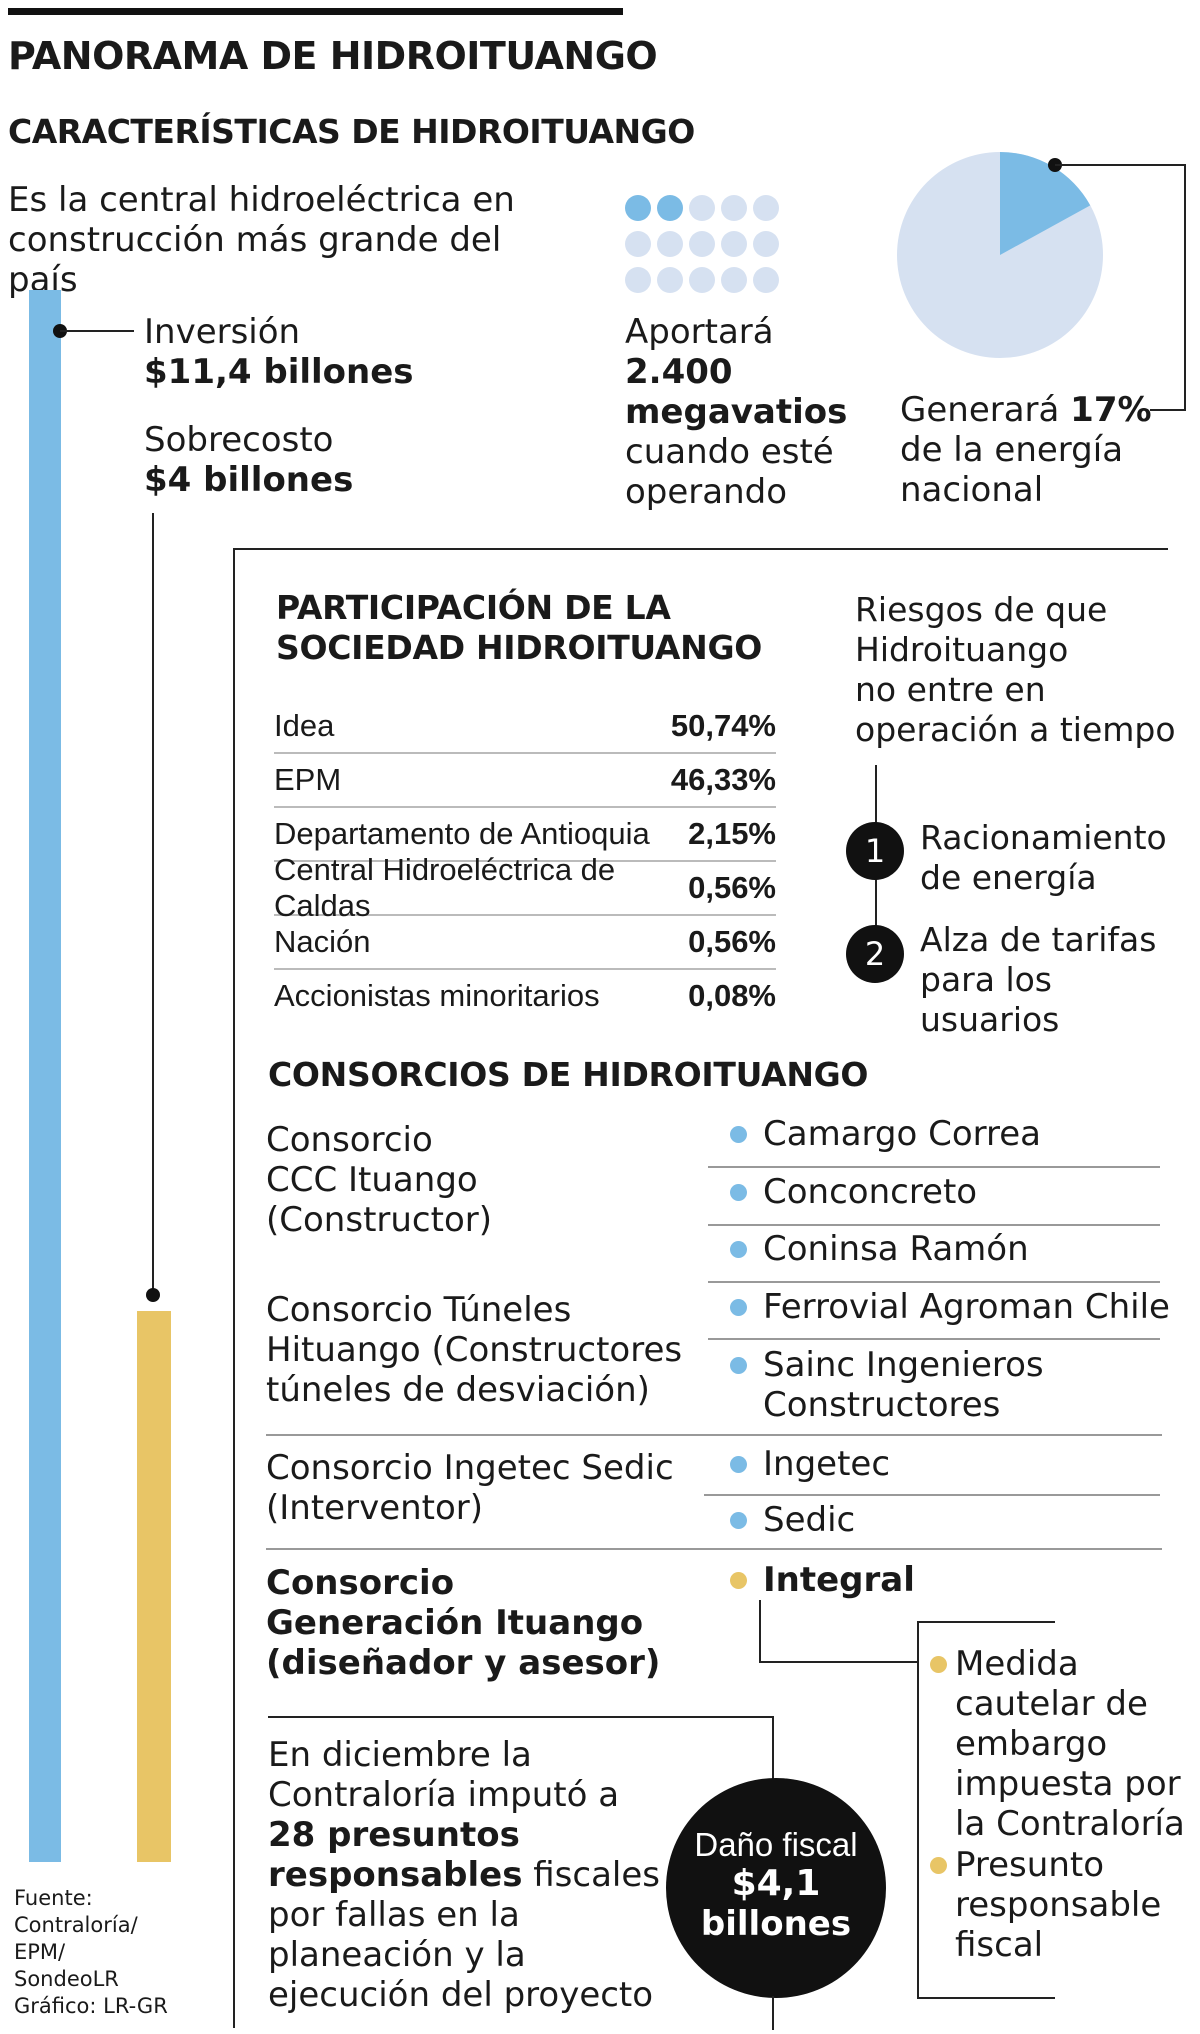 This screenshot has width=1200, height=2034. I want to click on row-name: Idea, so click(304, 725).